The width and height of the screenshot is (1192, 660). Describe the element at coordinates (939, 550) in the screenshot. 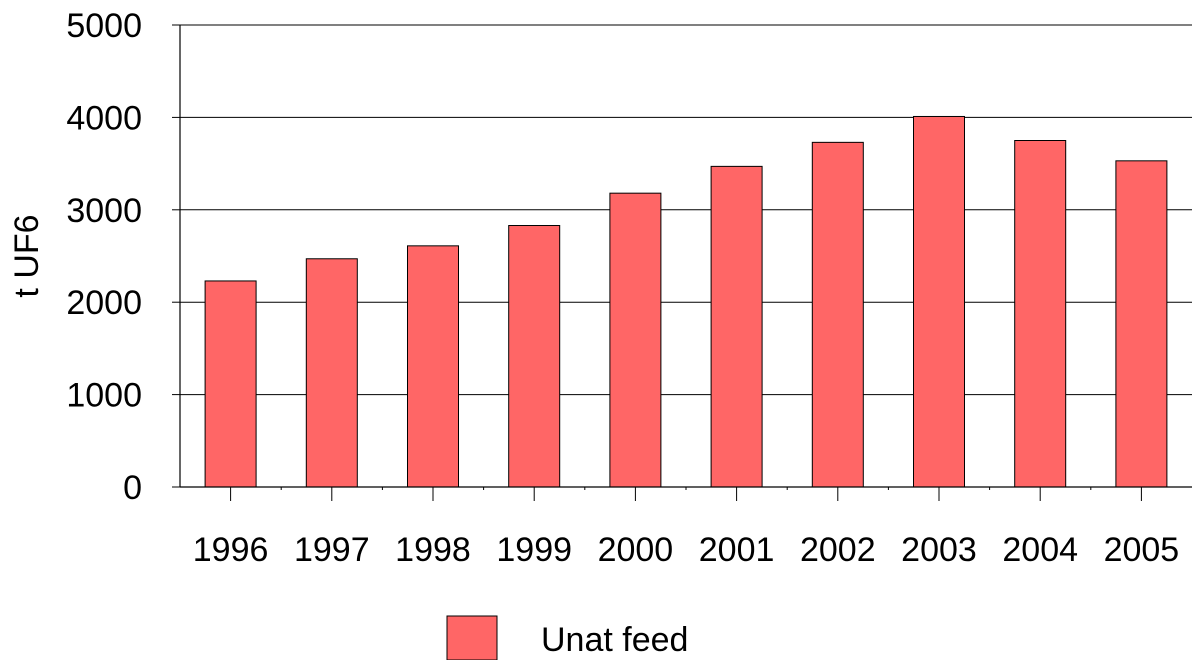

I see `x-tick-label: 2003` at that location.